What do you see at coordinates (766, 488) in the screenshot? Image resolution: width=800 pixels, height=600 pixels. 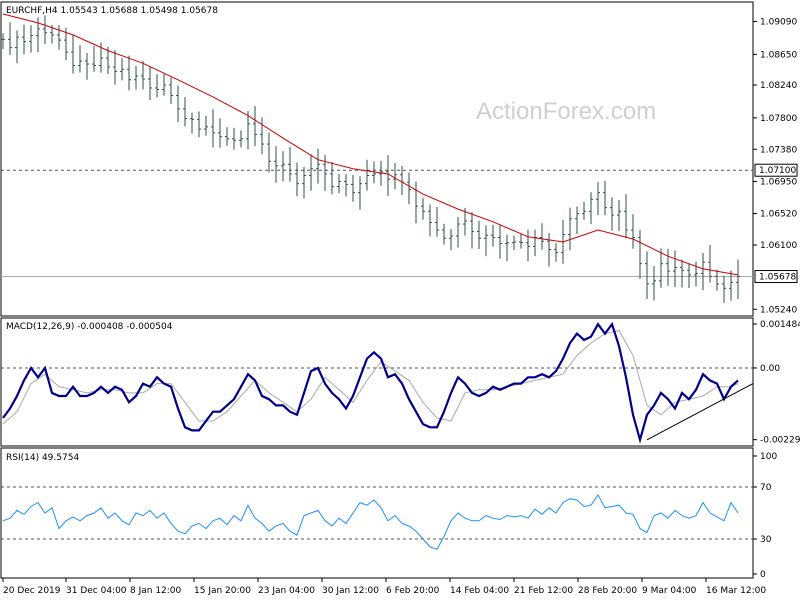 I see `rsi-tick-label: 70` at bounding box center [766, 488].